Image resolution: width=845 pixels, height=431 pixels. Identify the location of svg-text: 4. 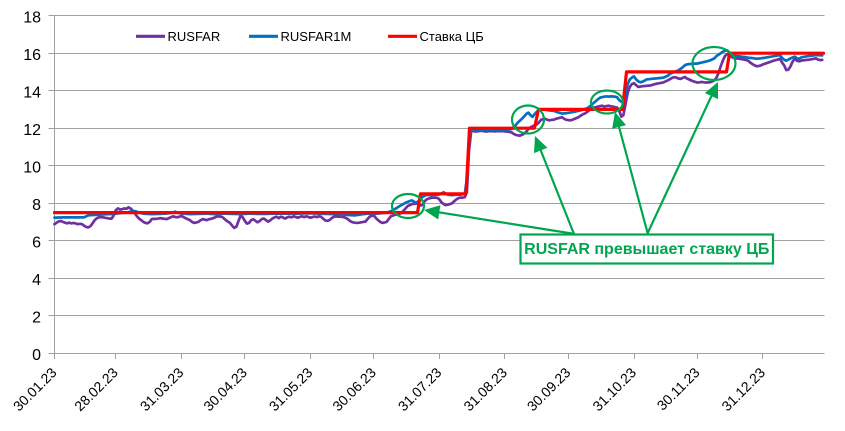
(36, 280).